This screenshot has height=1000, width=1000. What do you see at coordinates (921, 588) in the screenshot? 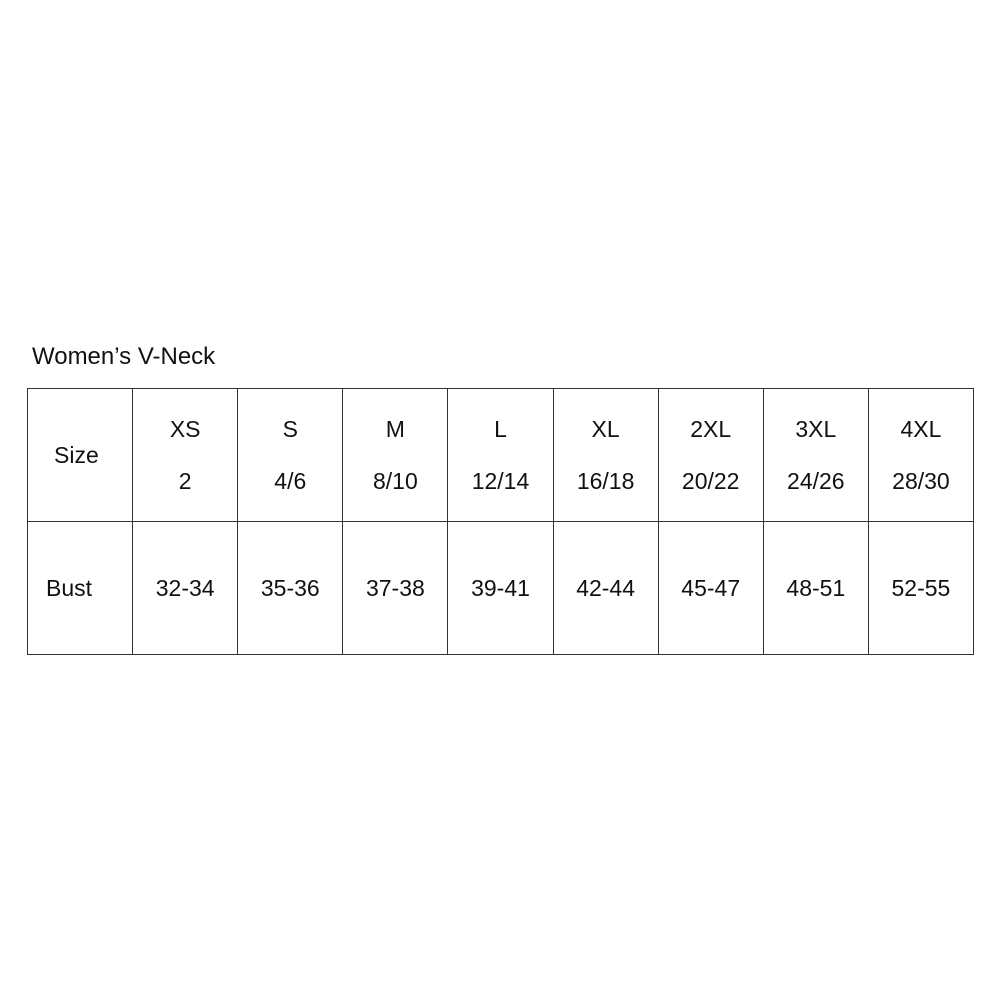
I see `bust-cell: 52-55` at bounding box center [921, 588].